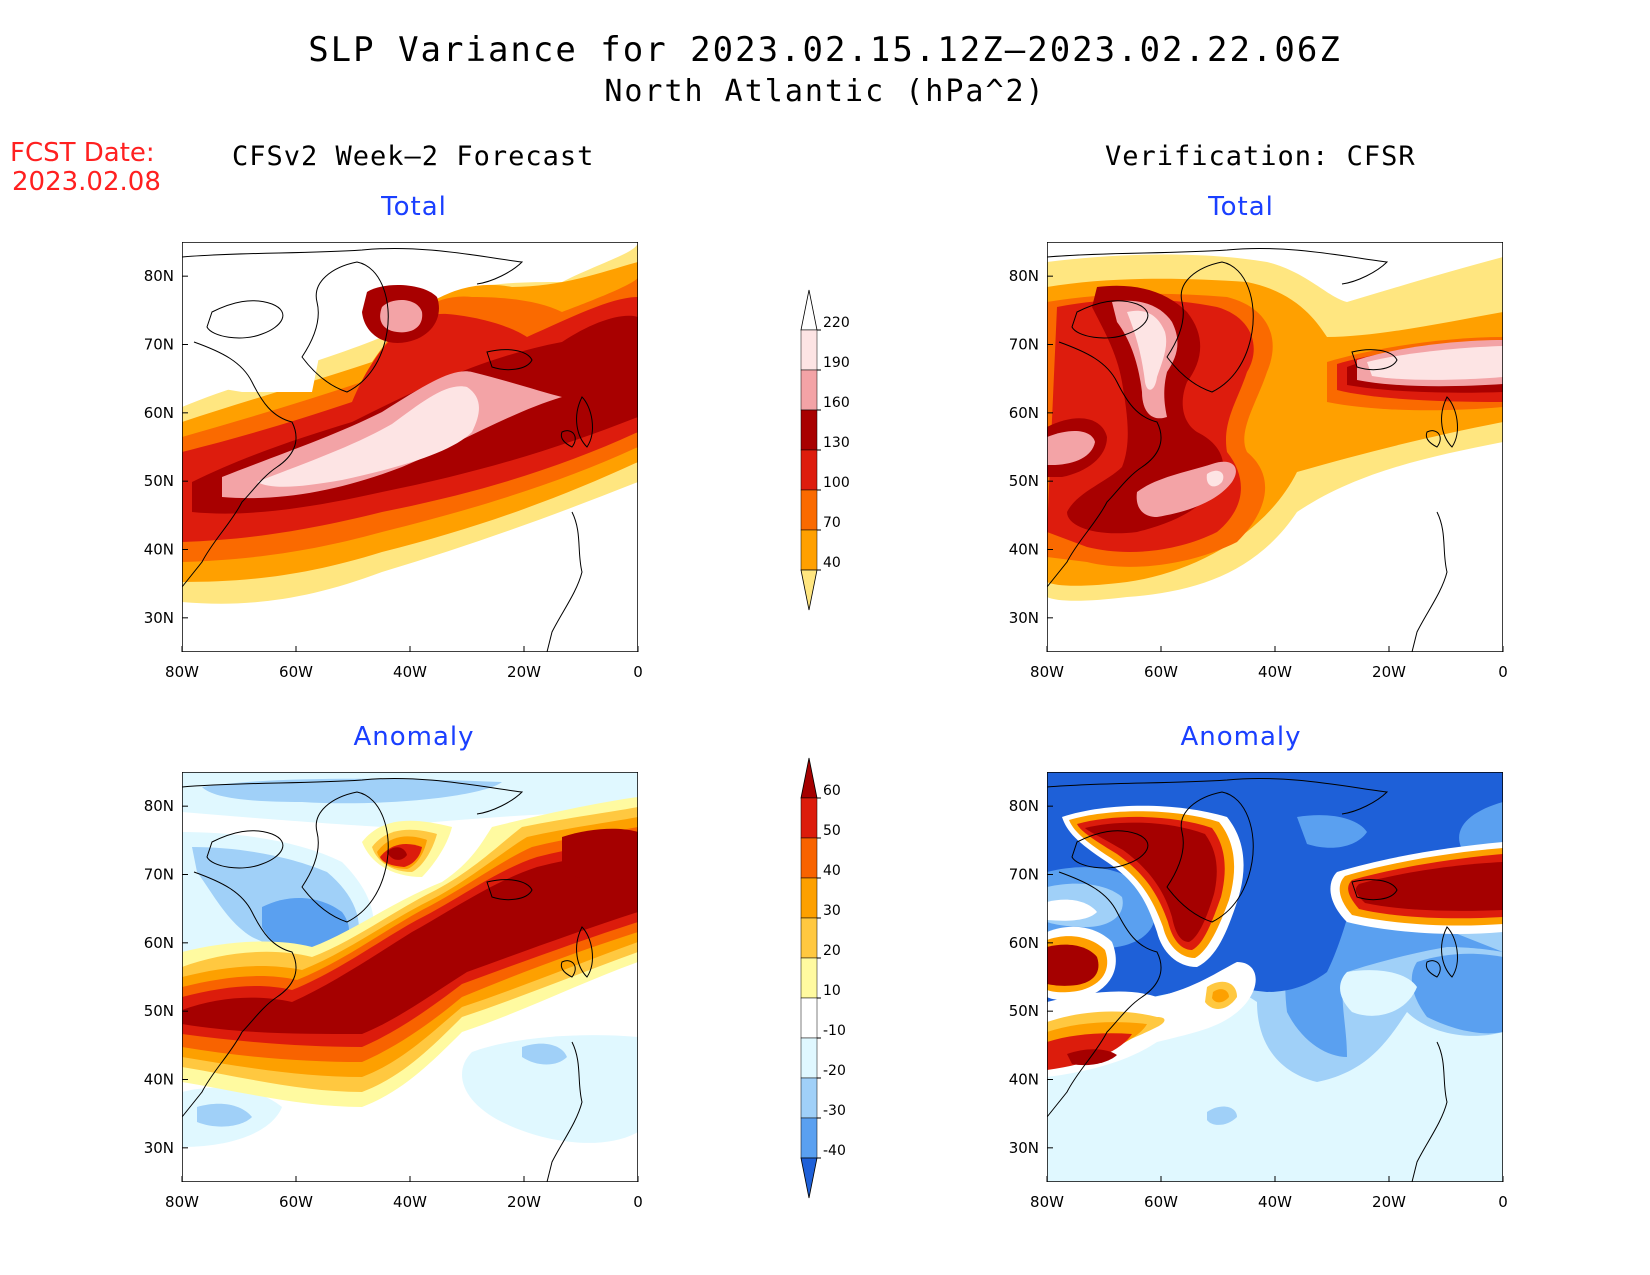 This screenshot has width=1650, height=1275. I want to click on colorbar-level-label: 70, so click(832, 523).